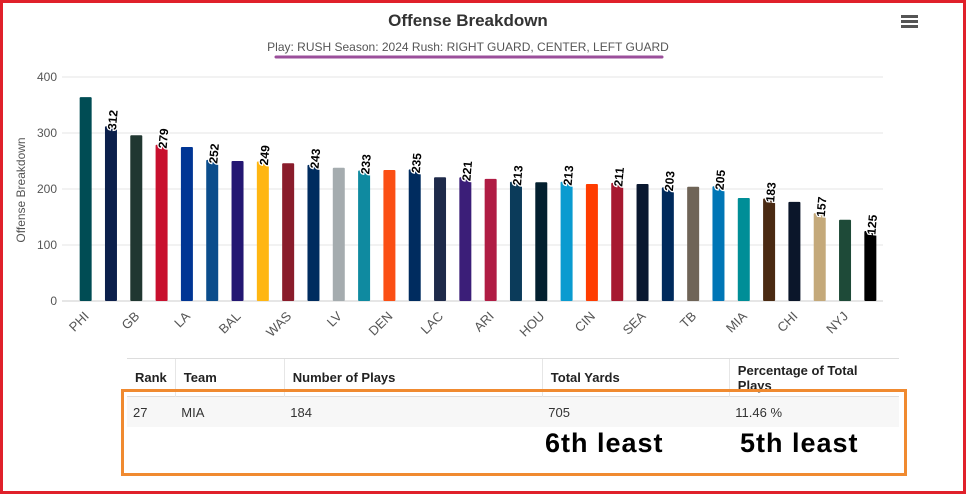 The width and height of the screenshot is (966, 494). I want to click on annotation: 6th least, so click(604, 443).